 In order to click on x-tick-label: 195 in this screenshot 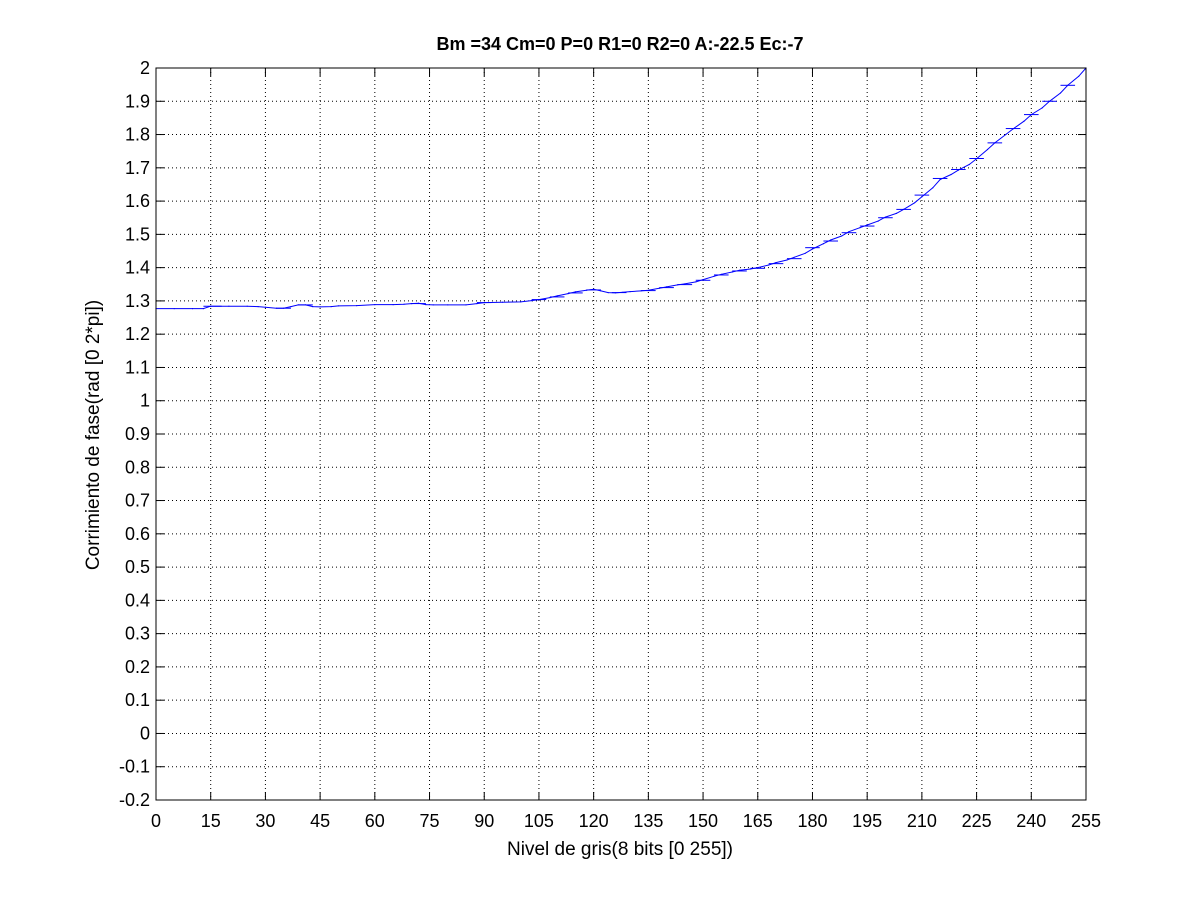, I will do `click(867, 821)`.